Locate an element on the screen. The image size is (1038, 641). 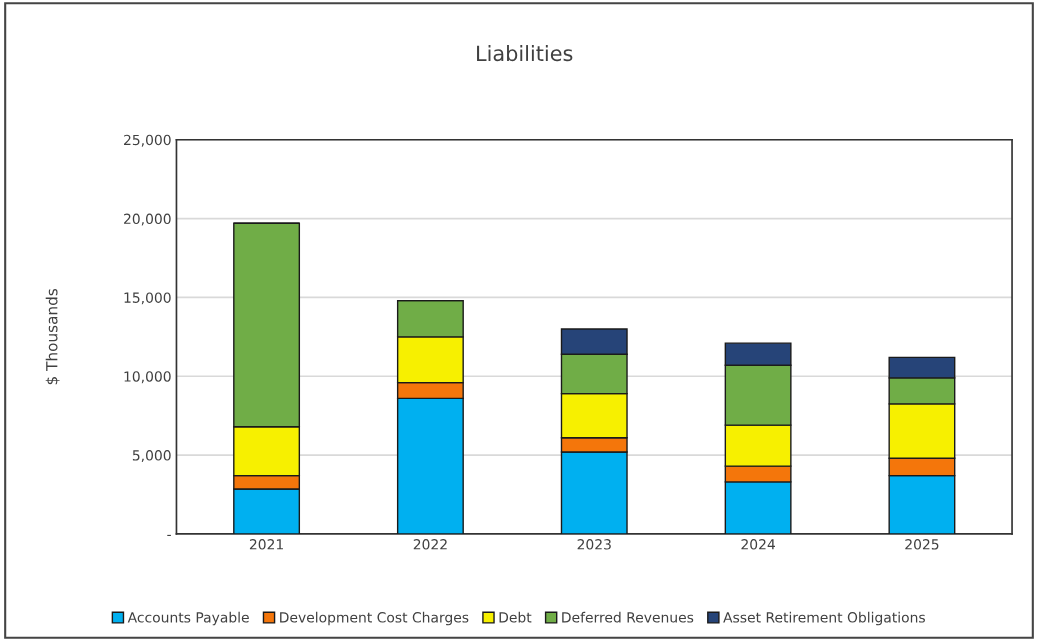
x-tick-label: 2025 is located at coordinates (922, 544).